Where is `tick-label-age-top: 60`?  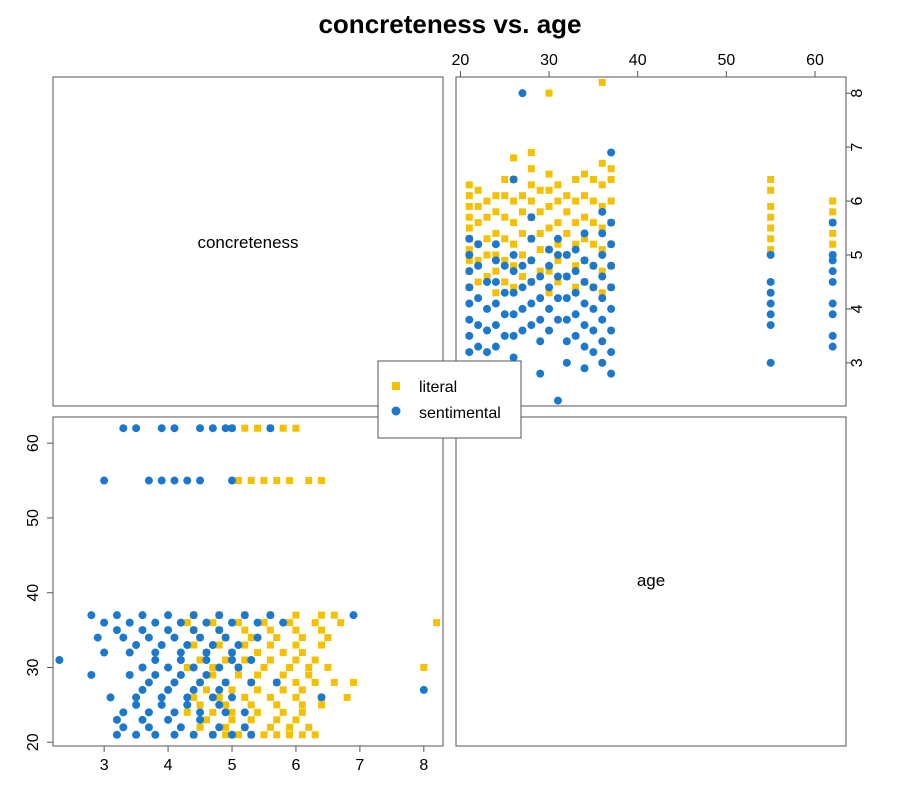 tick-label-age-top: 60 is located at coordinates (815, 60).